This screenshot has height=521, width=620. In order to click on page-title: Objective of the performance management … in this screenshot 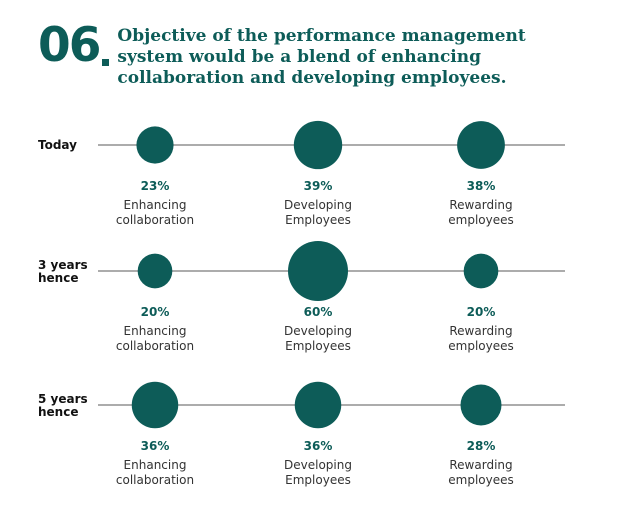, I will do `click(321, 57)`.